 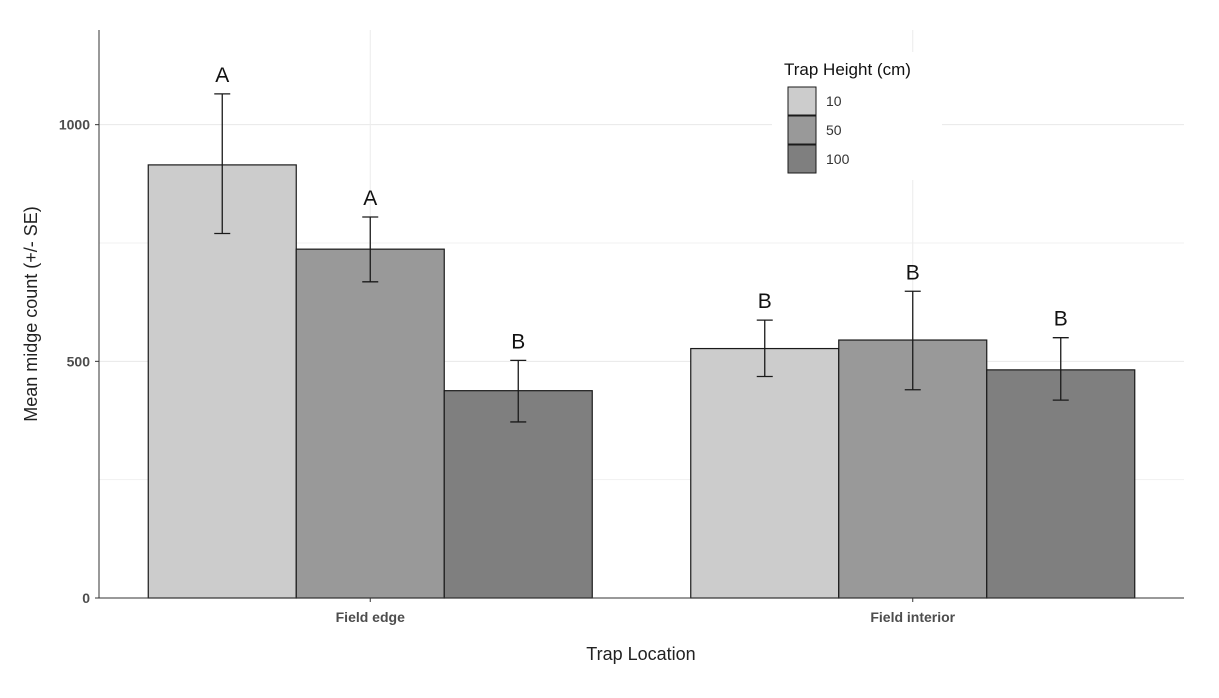 I want to click on legend-label: 50, so click(x=834, y=130).